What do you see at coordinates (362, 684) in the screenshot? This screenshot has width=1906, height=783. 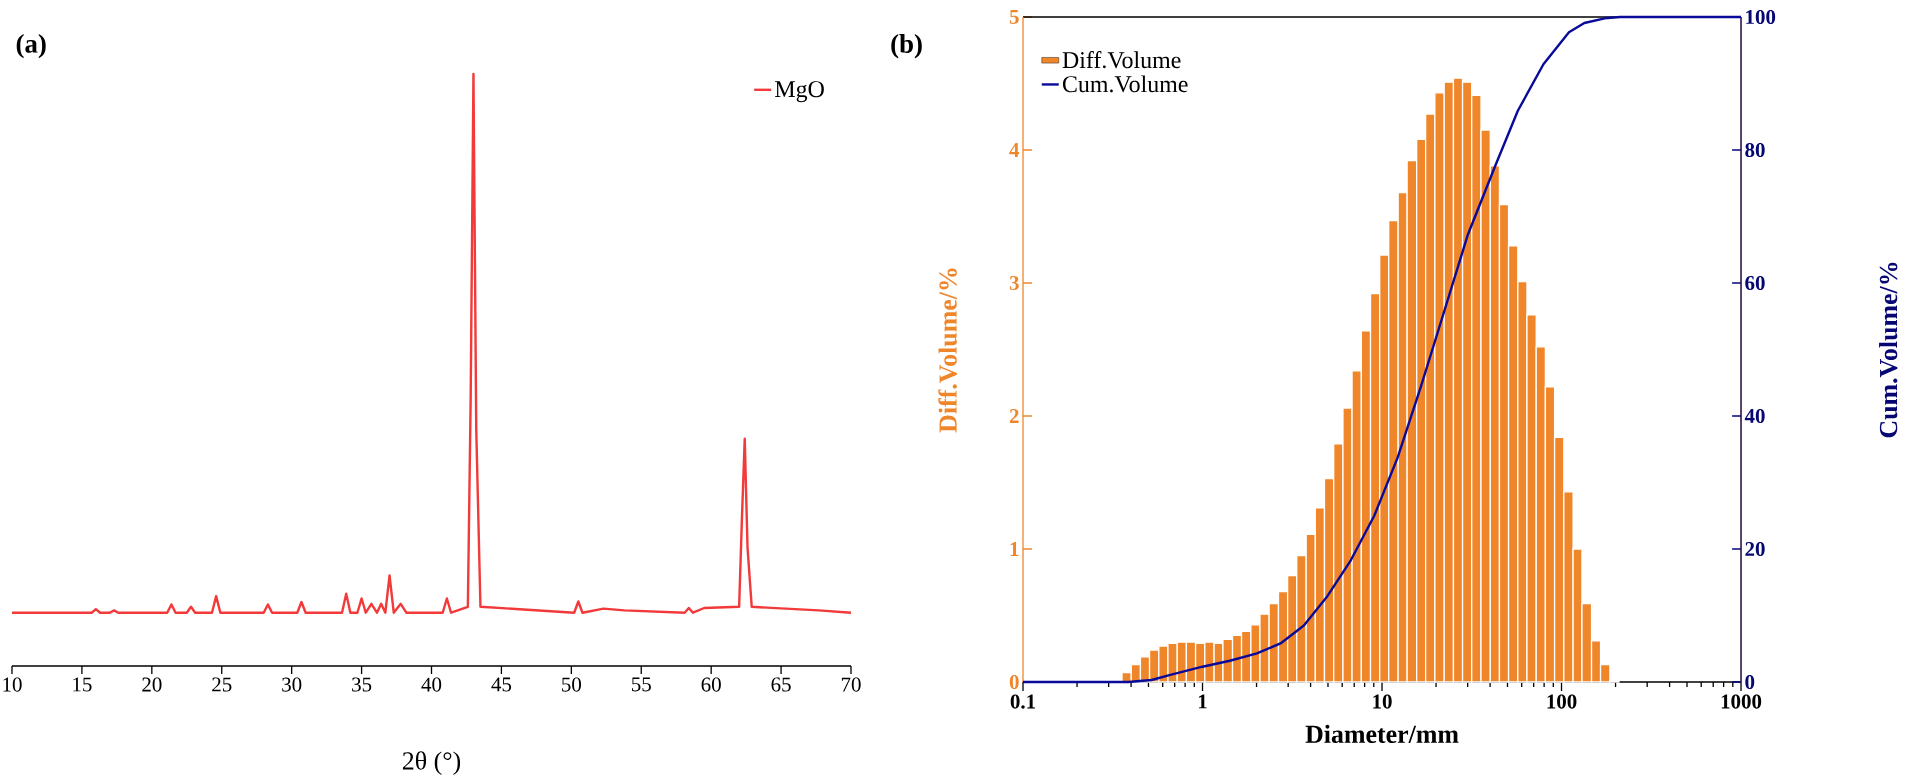 I see `x-tick-label: 35` at bounding box center [362, 684].